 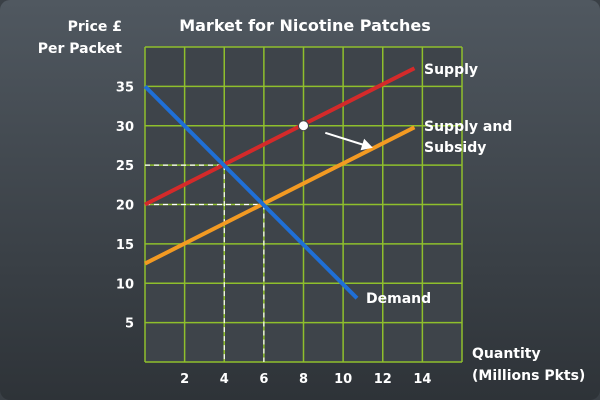 I want to click on y-tick-label: 30, so click(x=125, y=127).